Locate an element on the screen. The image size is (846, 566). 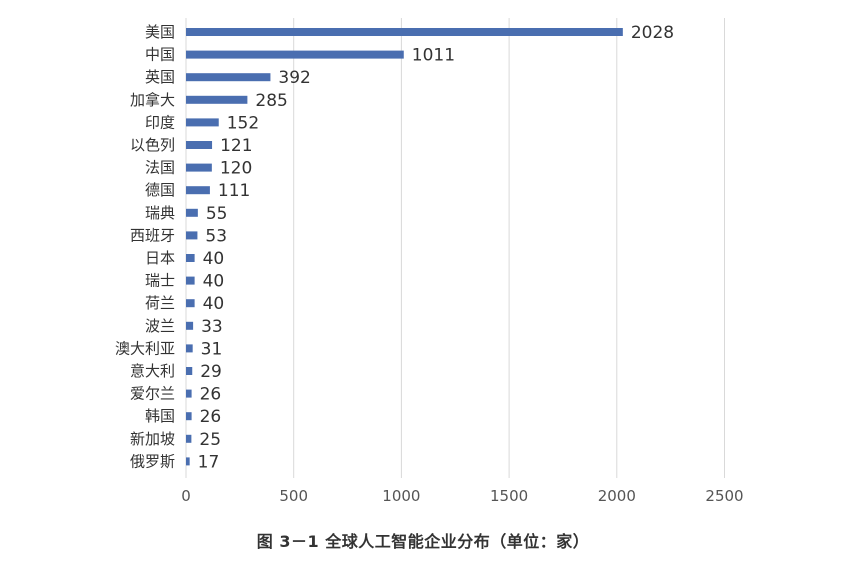
data-label: 17 is located at coordinates (209, 462).